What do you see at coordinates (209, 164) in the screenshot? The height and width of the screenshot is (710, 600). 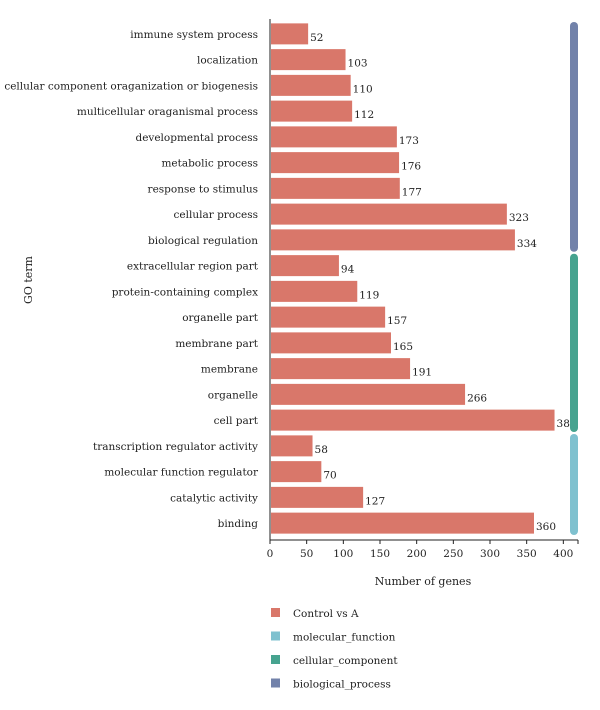 I see `category-label-5: metabolic process` at bounding box center [209, 164].